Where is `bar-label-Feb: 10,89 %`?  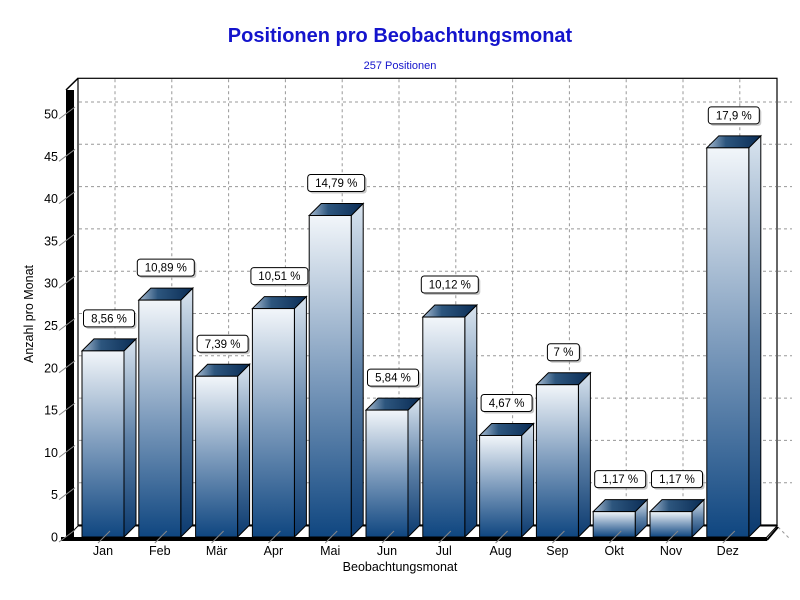
bar-label-Feb: 10,89 % is located at coordinates (166, 268).